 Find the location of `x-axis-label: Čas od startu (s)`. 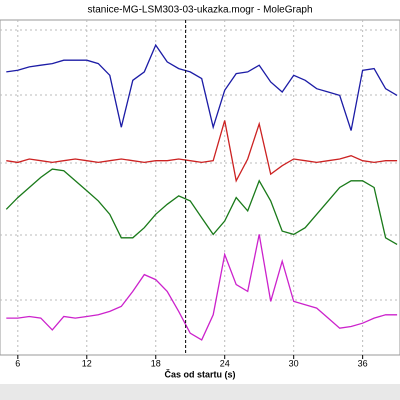

x-axis-label: Čas od startu (s) is located at coordinates (199, 373).